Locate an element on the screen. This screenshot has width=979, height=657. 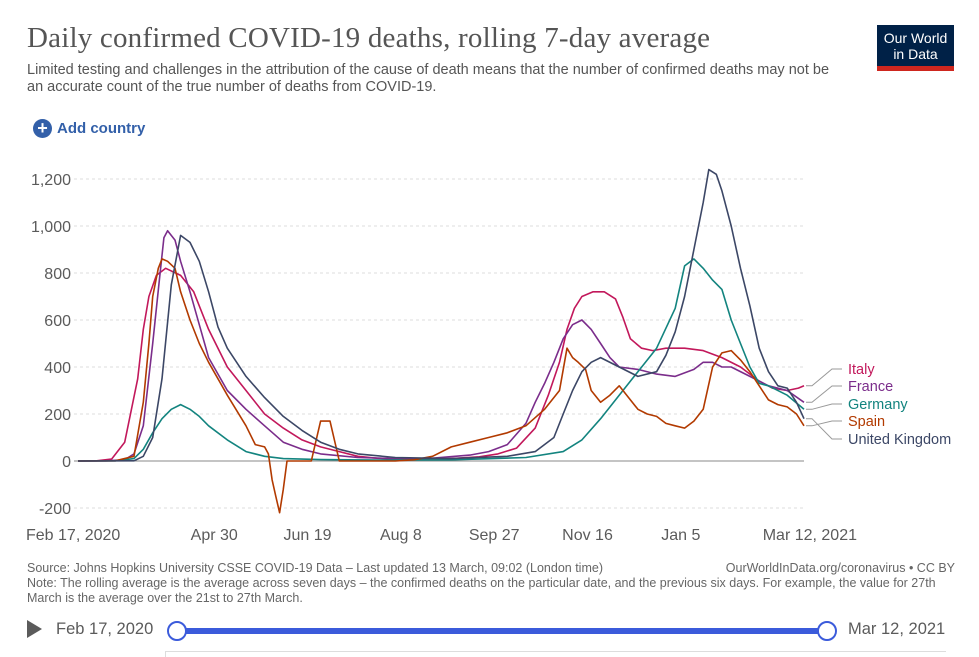
y-tick-label: 1,000 is located at coordinates (51, 227).